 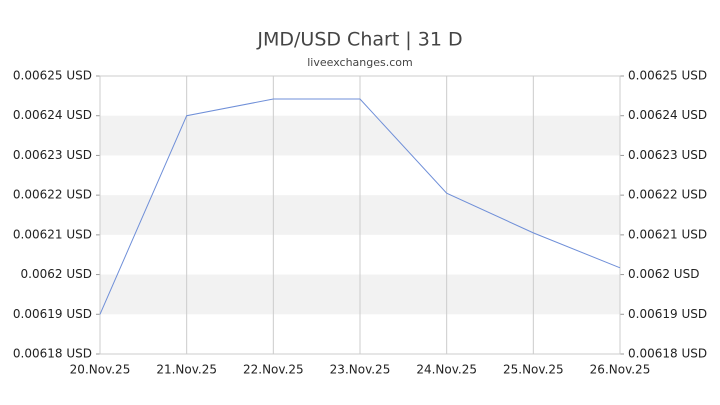 I want to click on x-tick-label: 24.Nov.25, so click(x=446, y=370).